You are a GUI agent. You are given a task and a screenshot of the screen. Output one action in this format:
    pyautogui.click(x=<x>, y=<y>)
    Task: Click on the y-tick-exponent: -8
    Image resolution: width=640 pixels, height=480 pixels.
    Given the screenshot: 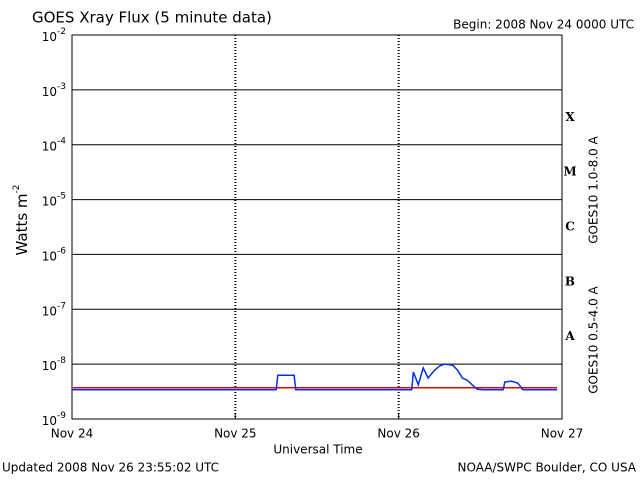 What is the action you would take?
    pyautogui.click(x=61, y=361)
    